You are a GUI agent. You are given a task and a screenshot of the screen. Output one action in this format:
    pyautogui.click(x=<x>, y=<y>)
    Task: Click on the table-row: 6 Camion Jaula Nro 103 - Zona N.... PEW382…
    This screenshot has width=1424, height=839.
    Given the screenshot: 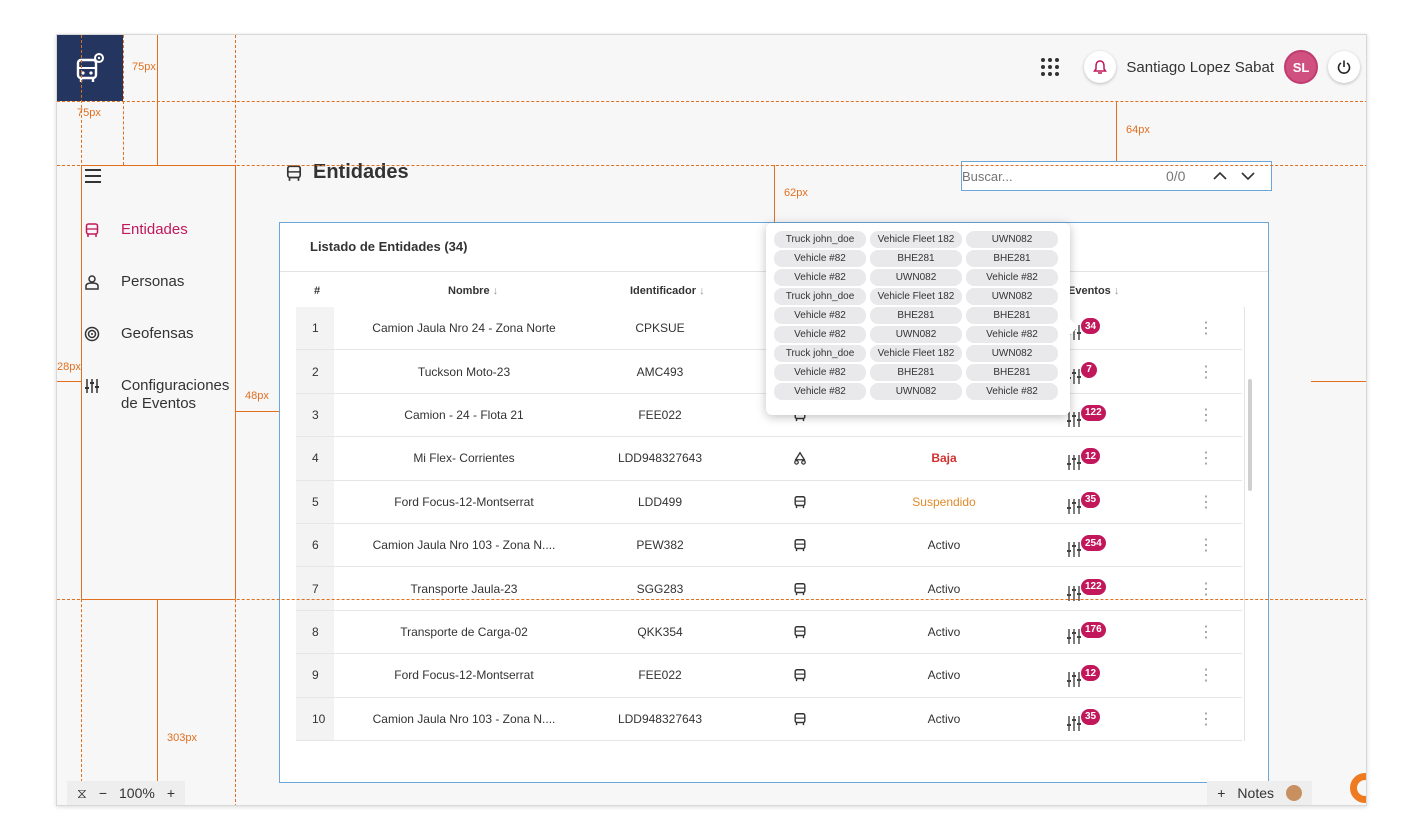 What is the action you would take?
    pyautogui.click(x=769, y=545)
    